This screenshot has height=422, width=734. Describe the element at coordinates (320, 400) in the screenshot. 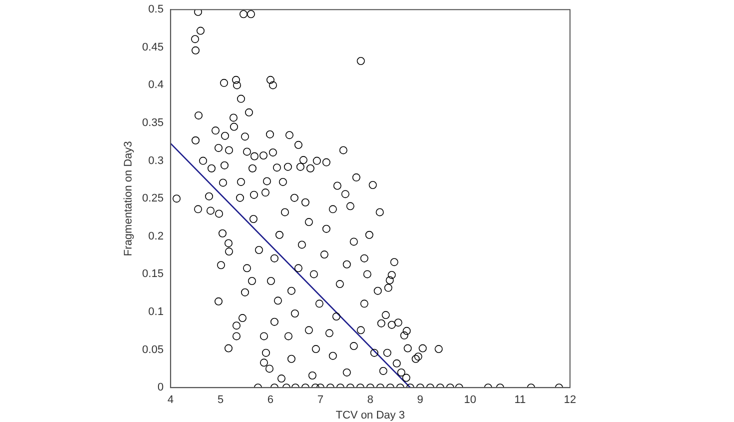

I see `x-tick-label: 7` at that location.